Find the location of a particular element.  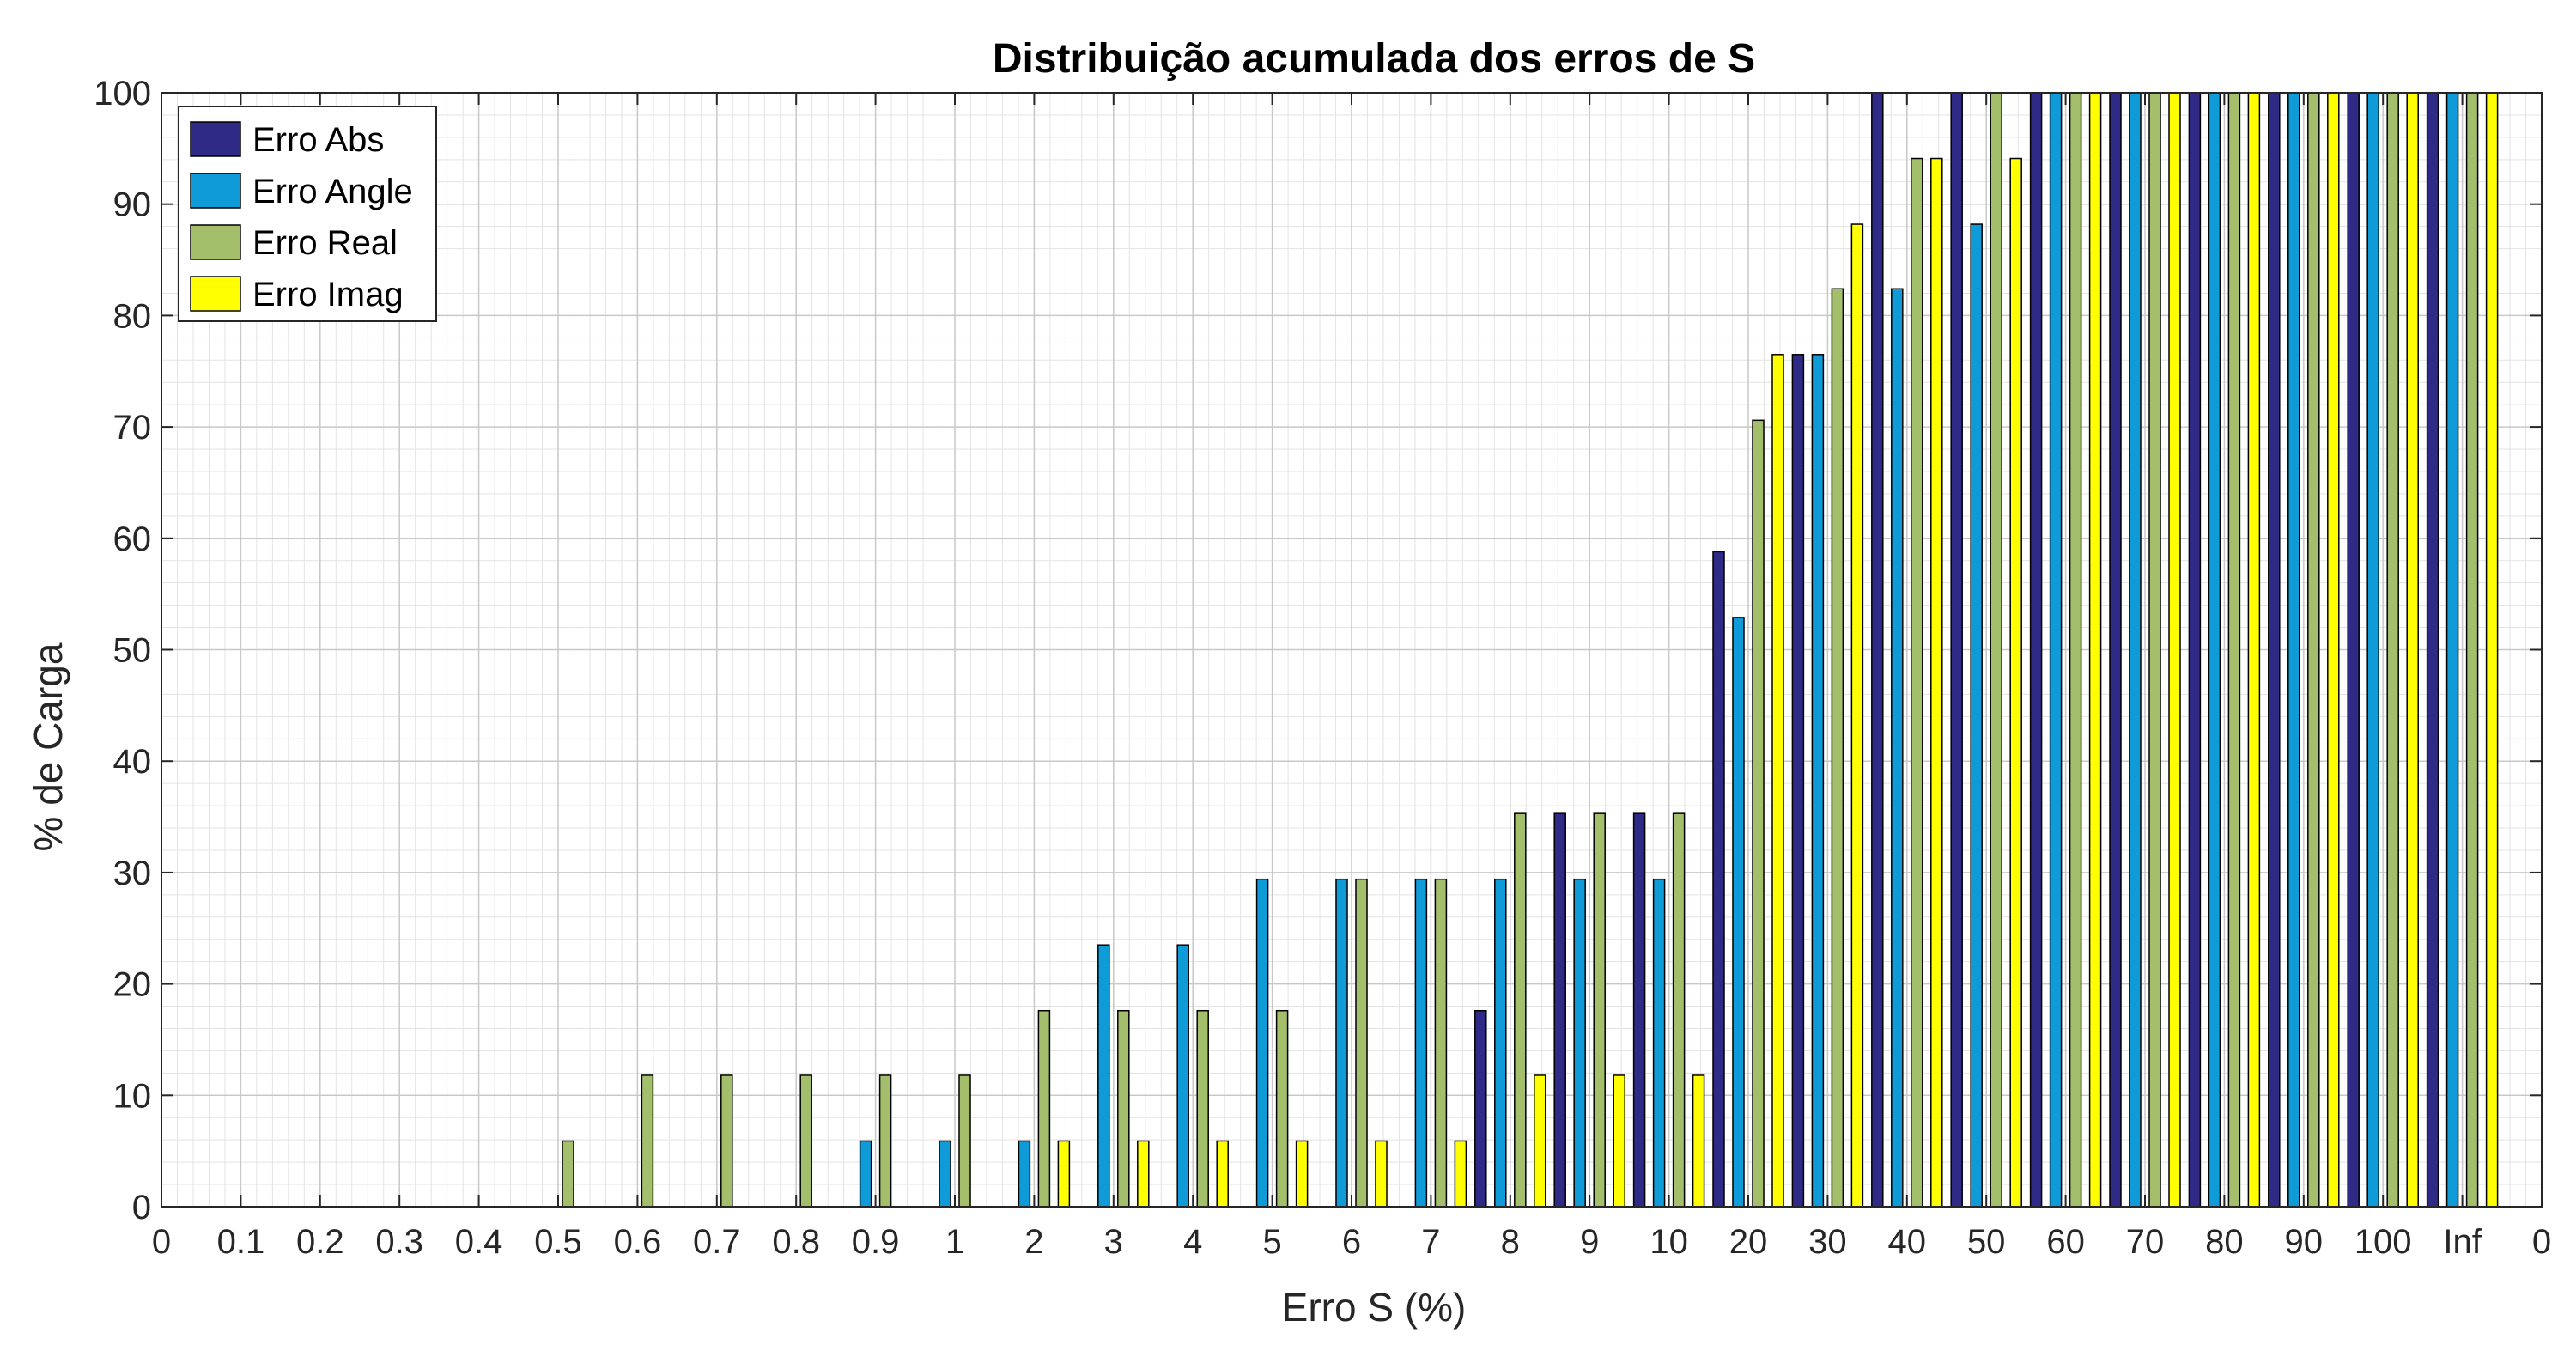

y-tick-label: 0 is located at coordinates (142, 1207).